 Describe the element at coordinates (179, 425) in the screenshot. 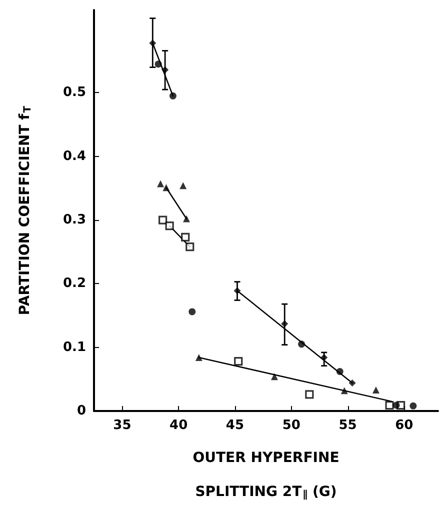

I see `x-tick-label: 40` at that location.